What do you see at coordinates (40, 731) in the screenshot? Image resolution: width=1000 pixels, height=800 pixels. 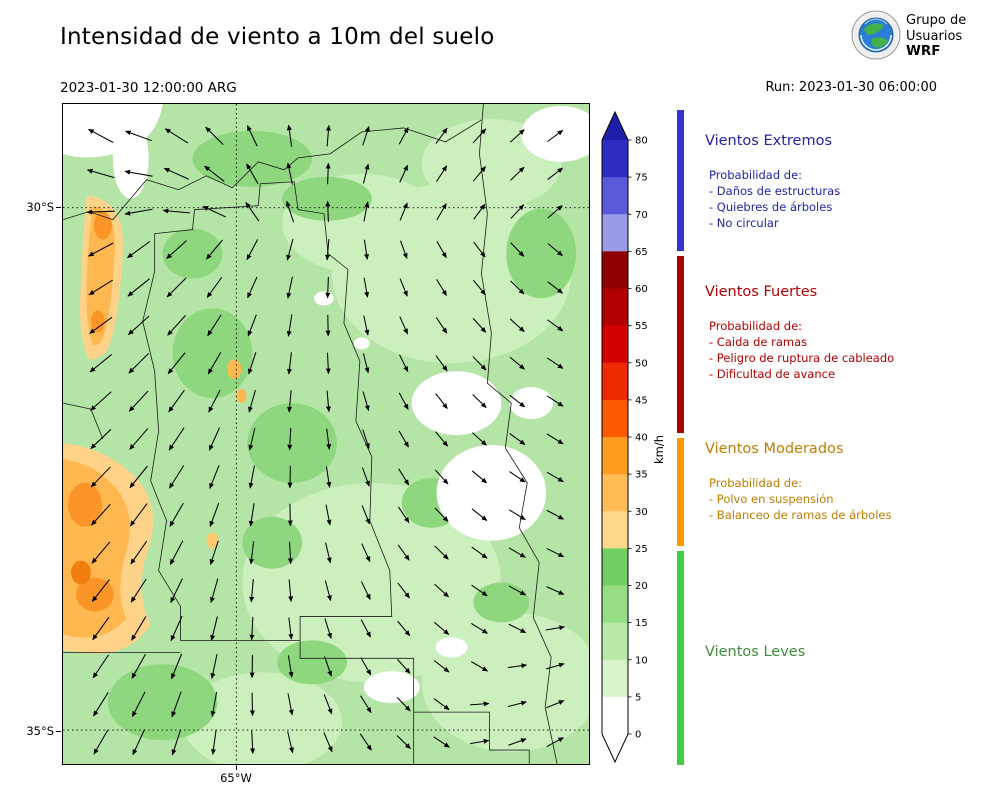 I see `ytick-35s-label: 35°S` at bounding box center [40, 731].